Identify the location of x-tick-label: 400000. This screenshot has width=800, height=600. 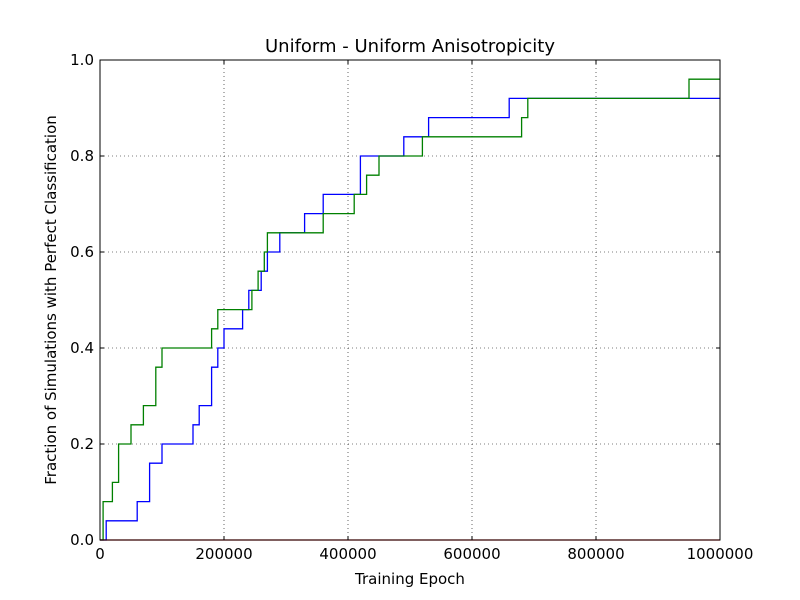
(347, 554).